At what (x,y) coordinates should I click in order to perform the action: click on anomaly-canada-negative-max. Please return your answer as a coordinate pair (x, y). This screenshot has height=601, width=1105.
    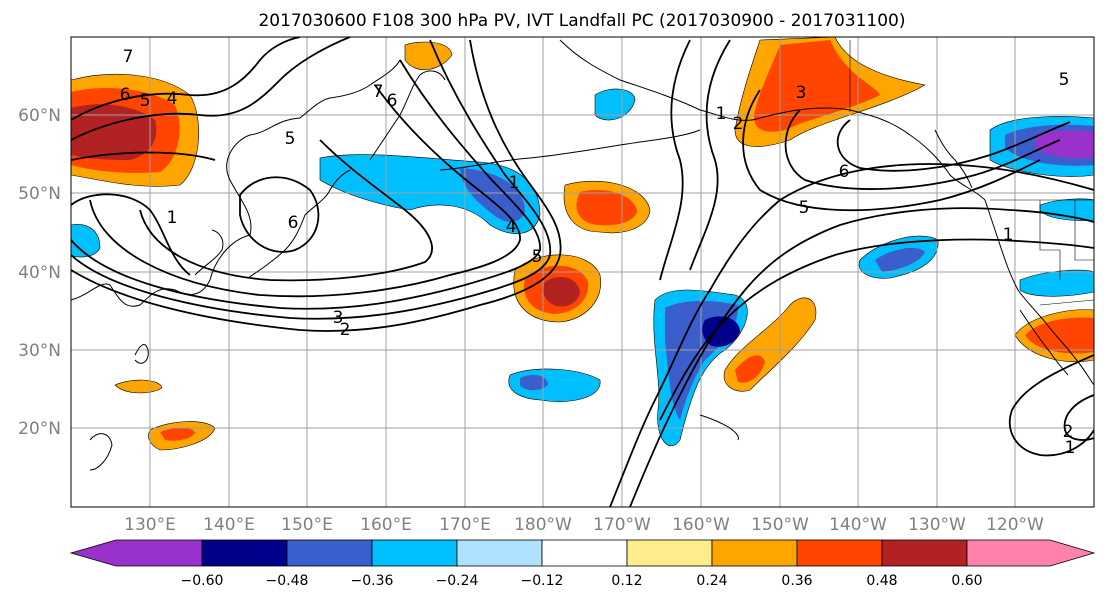
    Looking at the image, I should click on (1064, 144).